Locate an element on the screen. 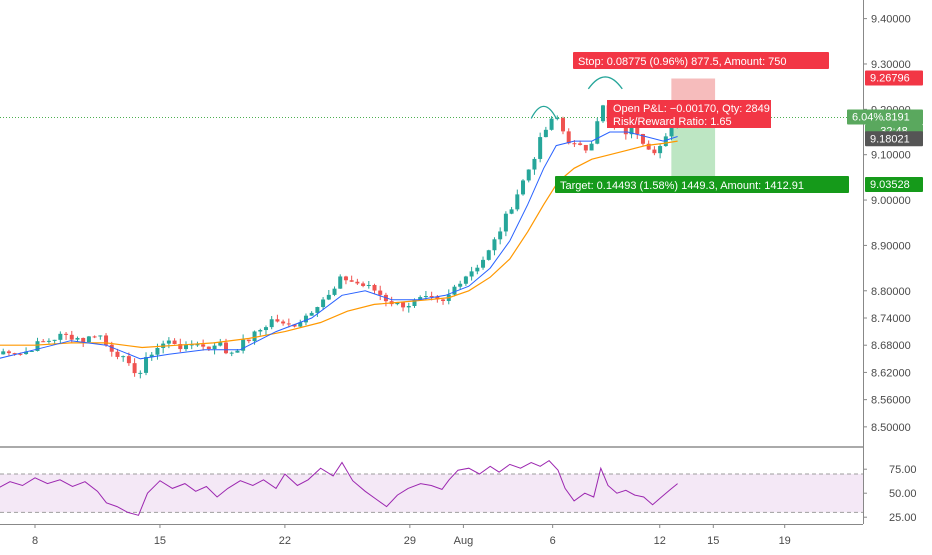  take-profit-zone is located at coordinates (693, 151).